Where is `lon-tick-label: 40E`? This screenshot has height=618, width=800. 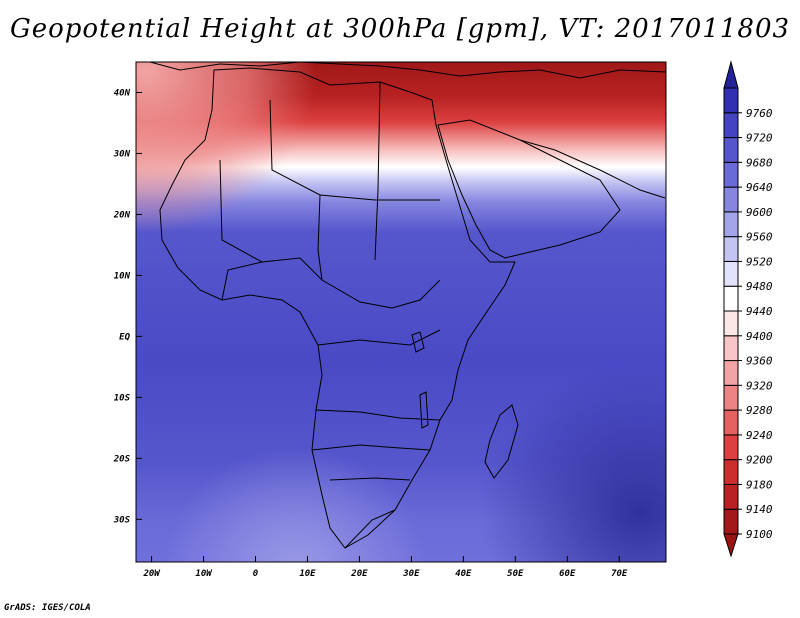
lon-tick-label: 40E is located at coordinates (463, 574).